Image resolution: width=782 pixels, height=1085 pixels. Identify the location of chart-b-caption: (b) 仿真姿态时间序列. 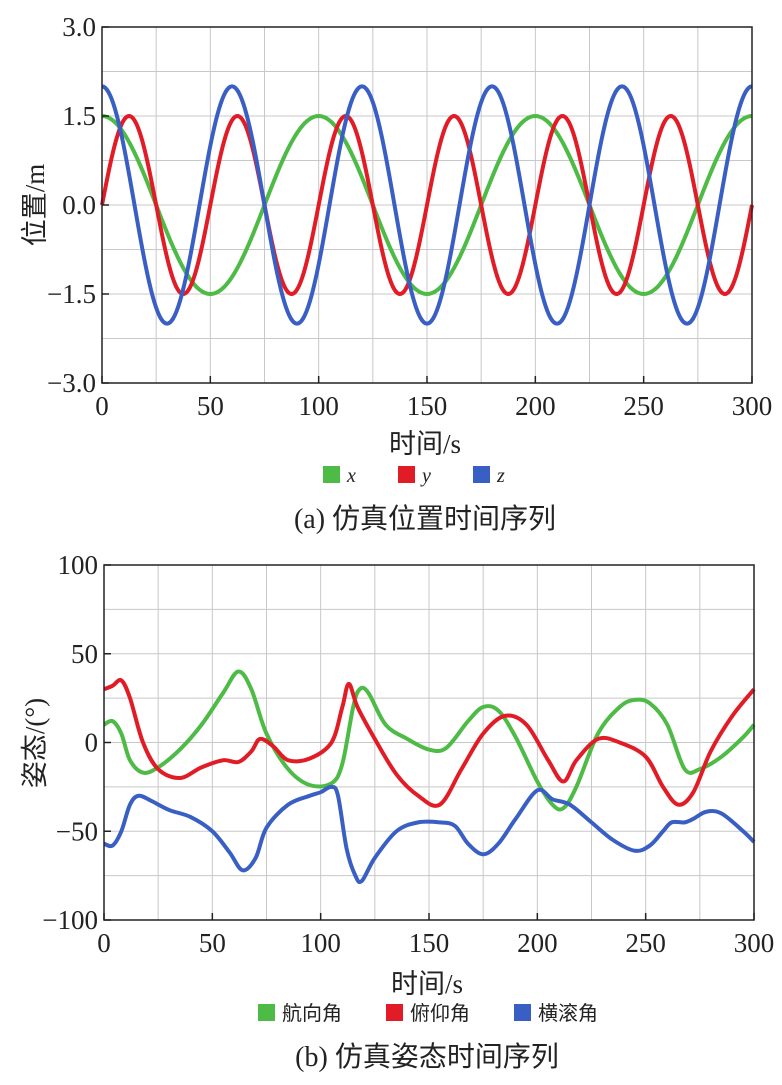
(427, 1057).